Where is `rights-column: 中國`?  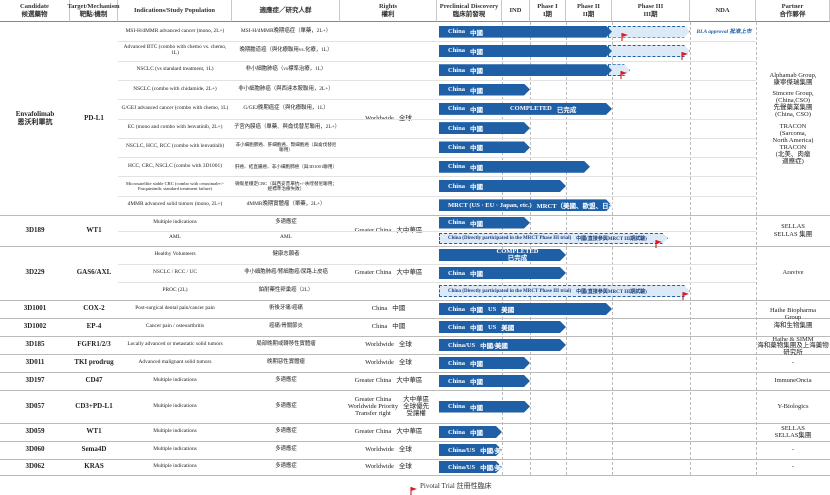
rights-column: 中國 is located at coordinates (398, 308).